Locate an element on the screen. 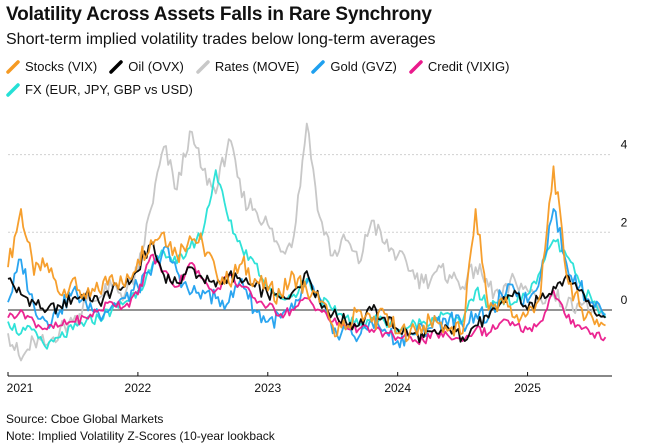  x-tick-label: 2025 is located at coordinates (527, 388).